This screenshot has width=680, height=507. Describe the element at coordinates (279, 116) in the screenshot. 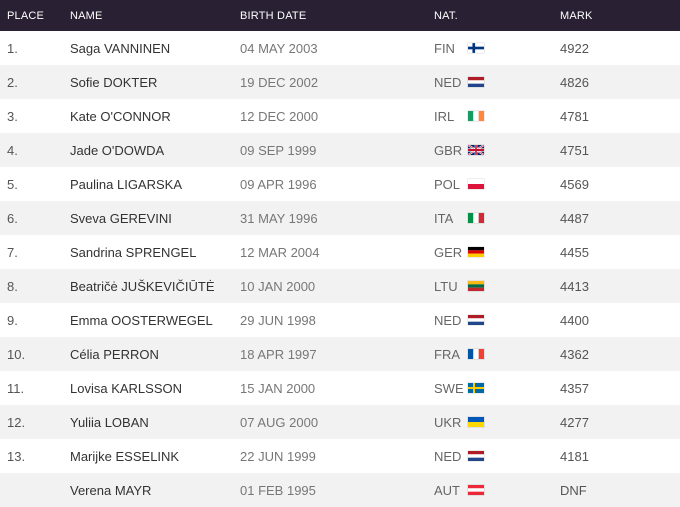

I see `birth-date: 12 DEC 2000` at that location.